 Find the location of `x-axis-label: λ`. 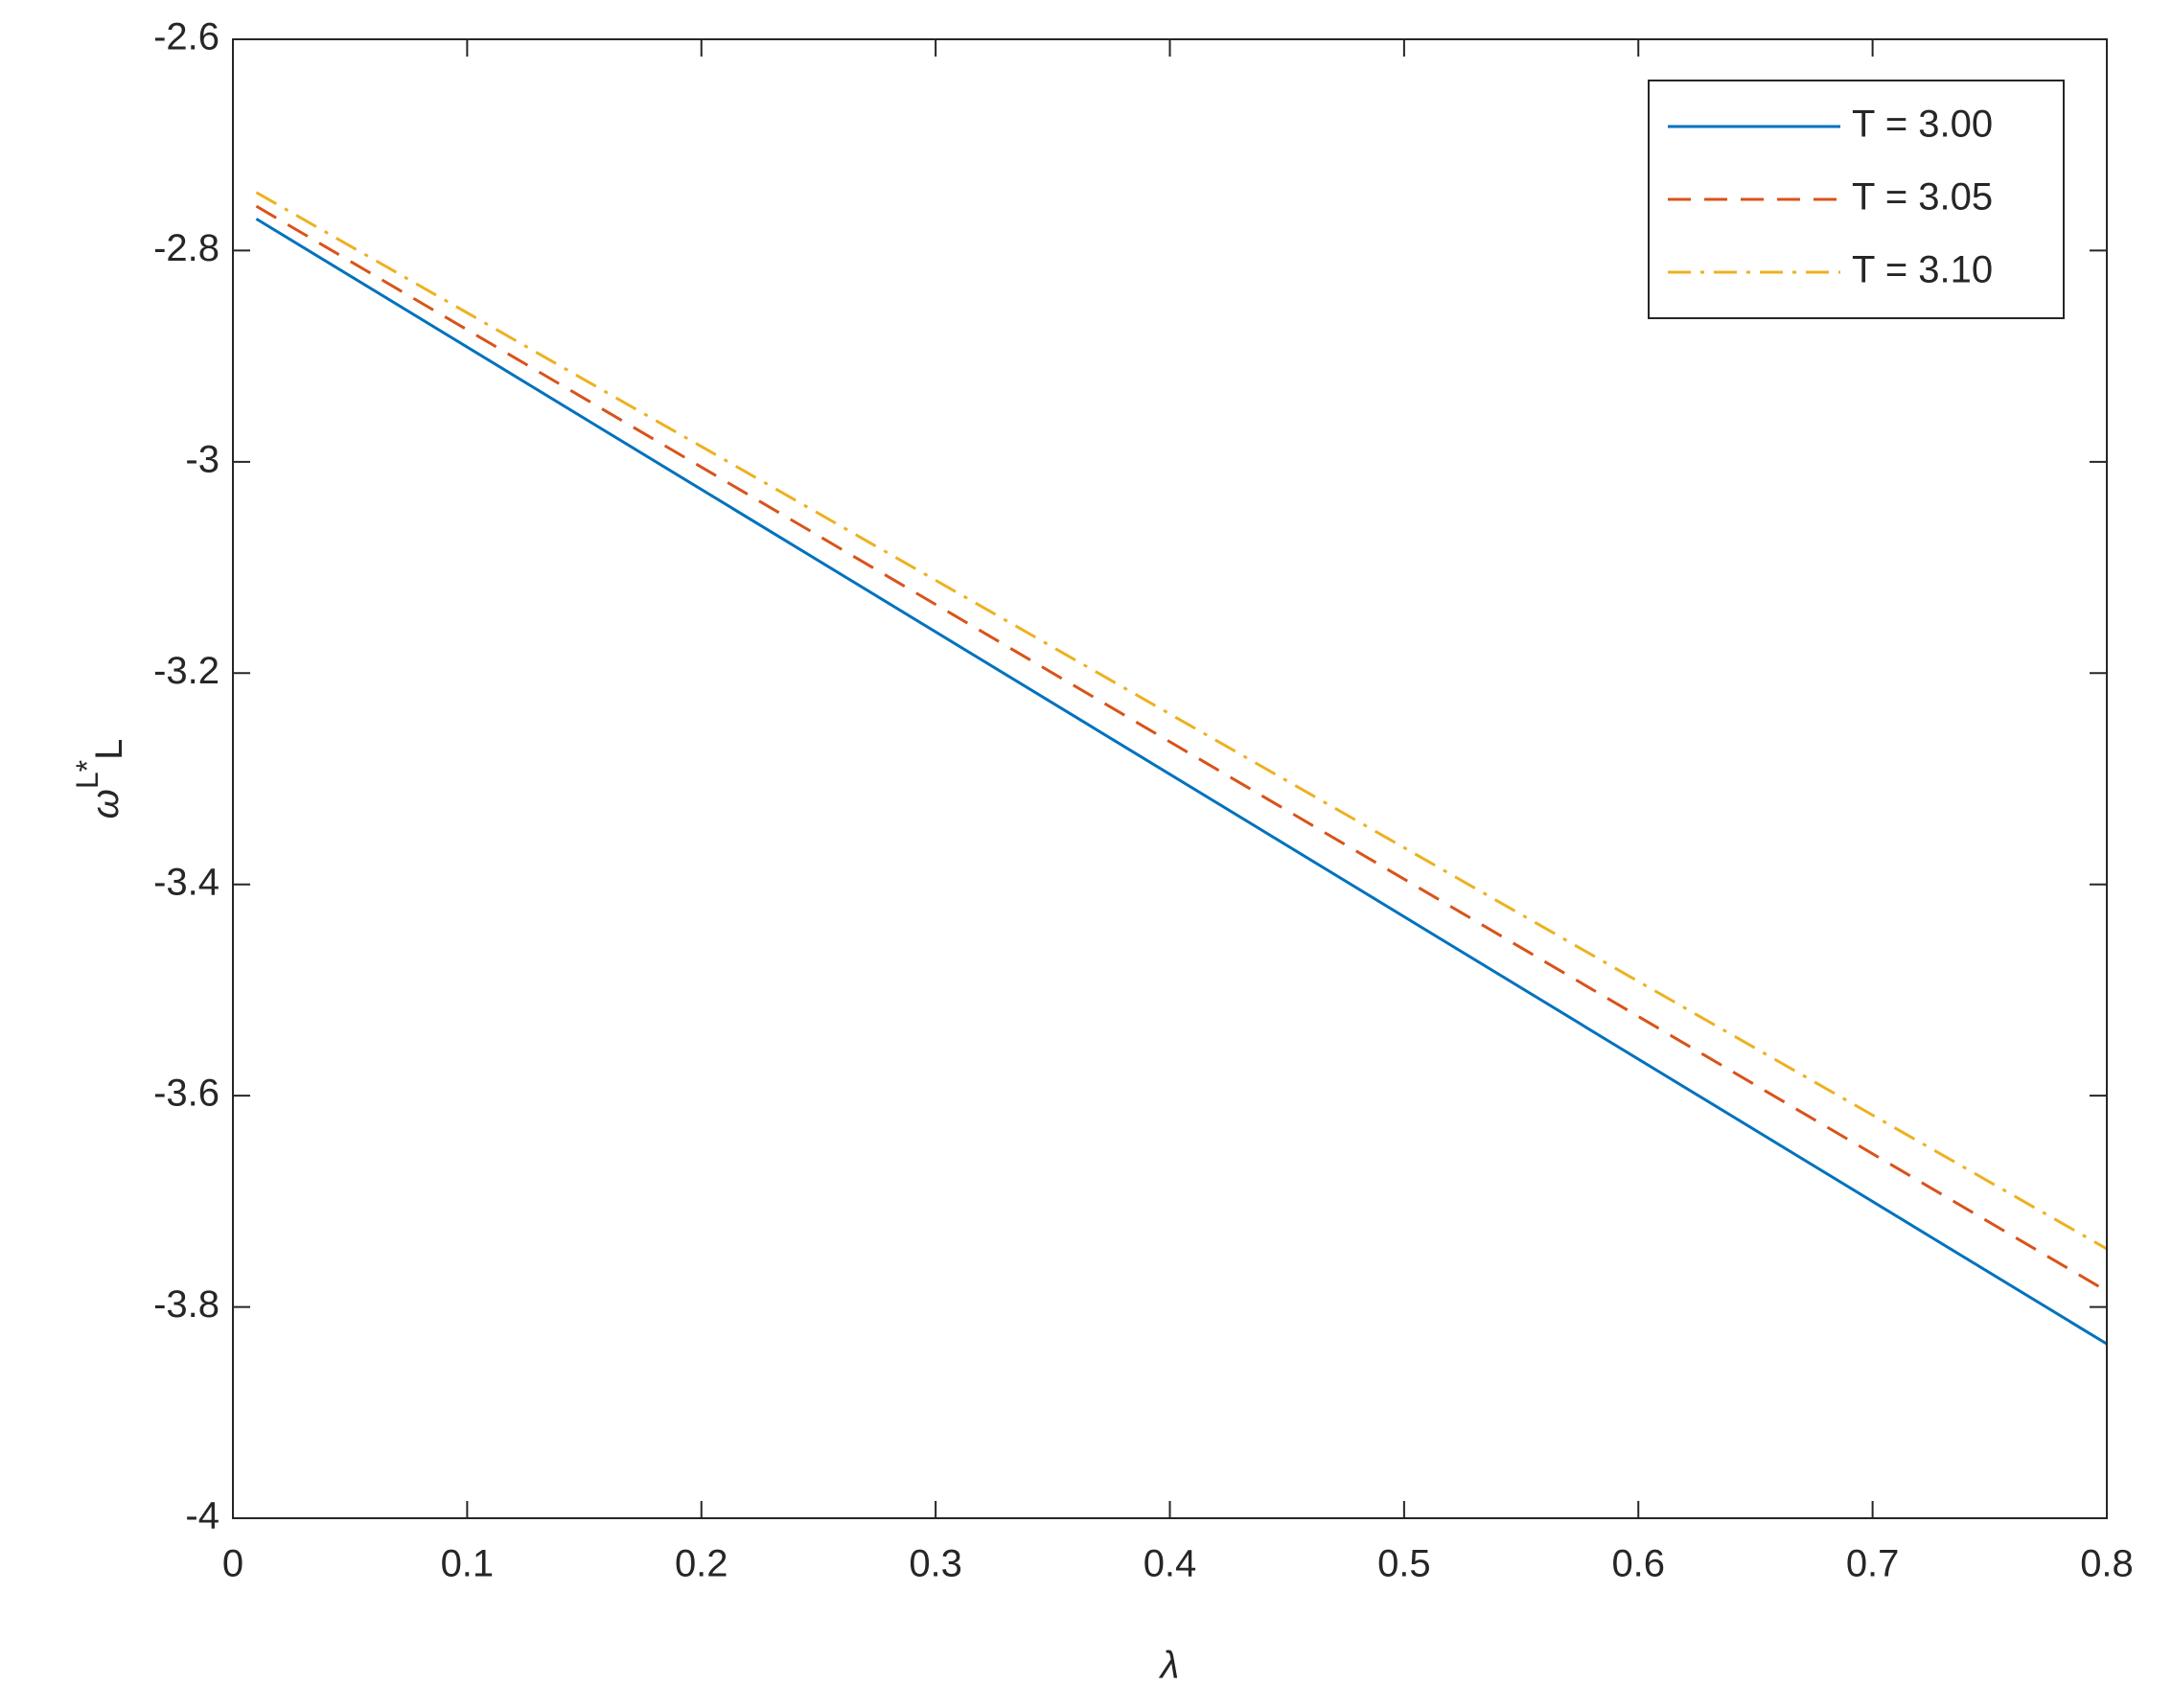

x-axis-label: λ is located at coordinates (1169, 1666).